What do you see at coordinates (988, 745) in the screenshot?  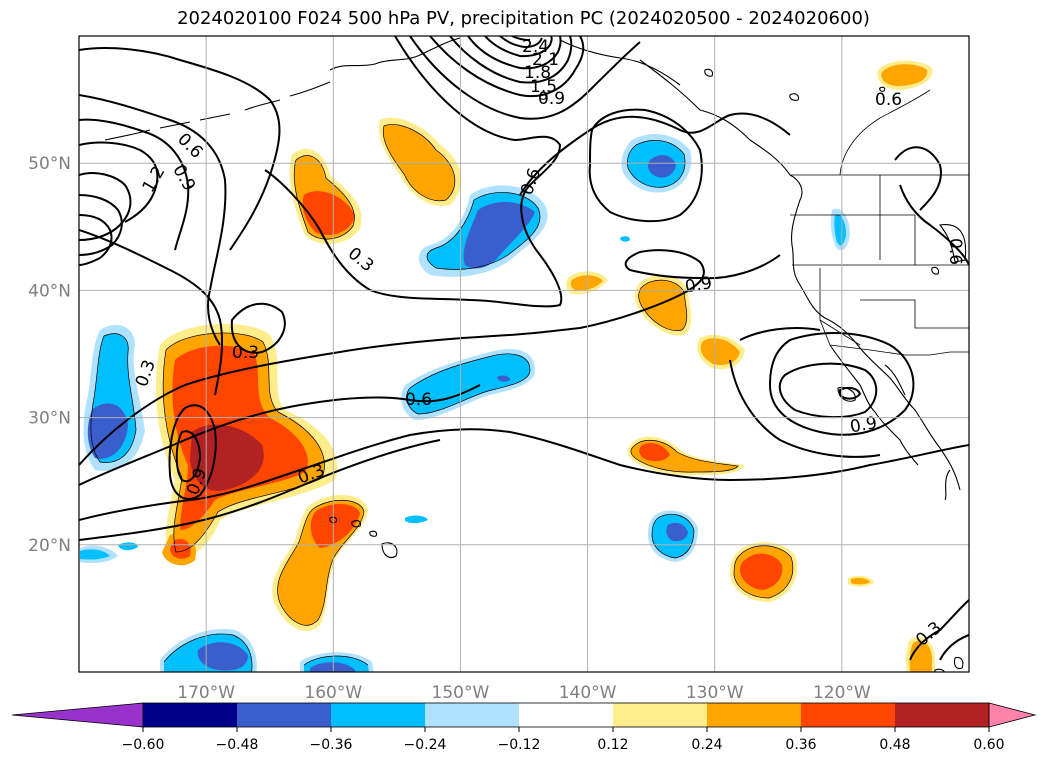 I see `colorbar-tick-label: 0.60` at bounding box center [988, 745].